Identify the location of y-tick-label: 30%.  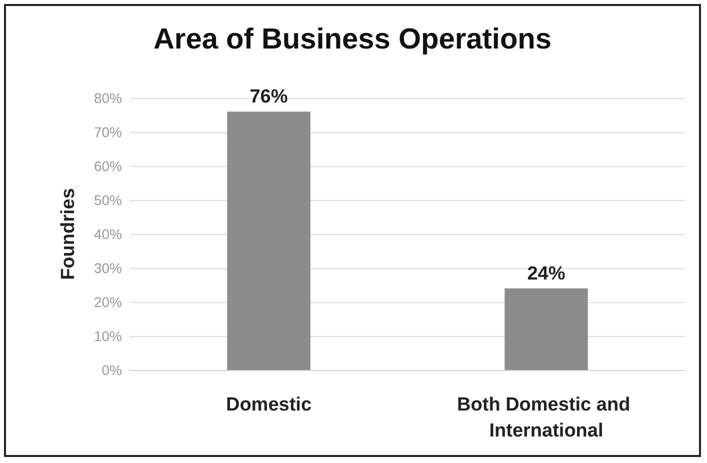
(108, 268).